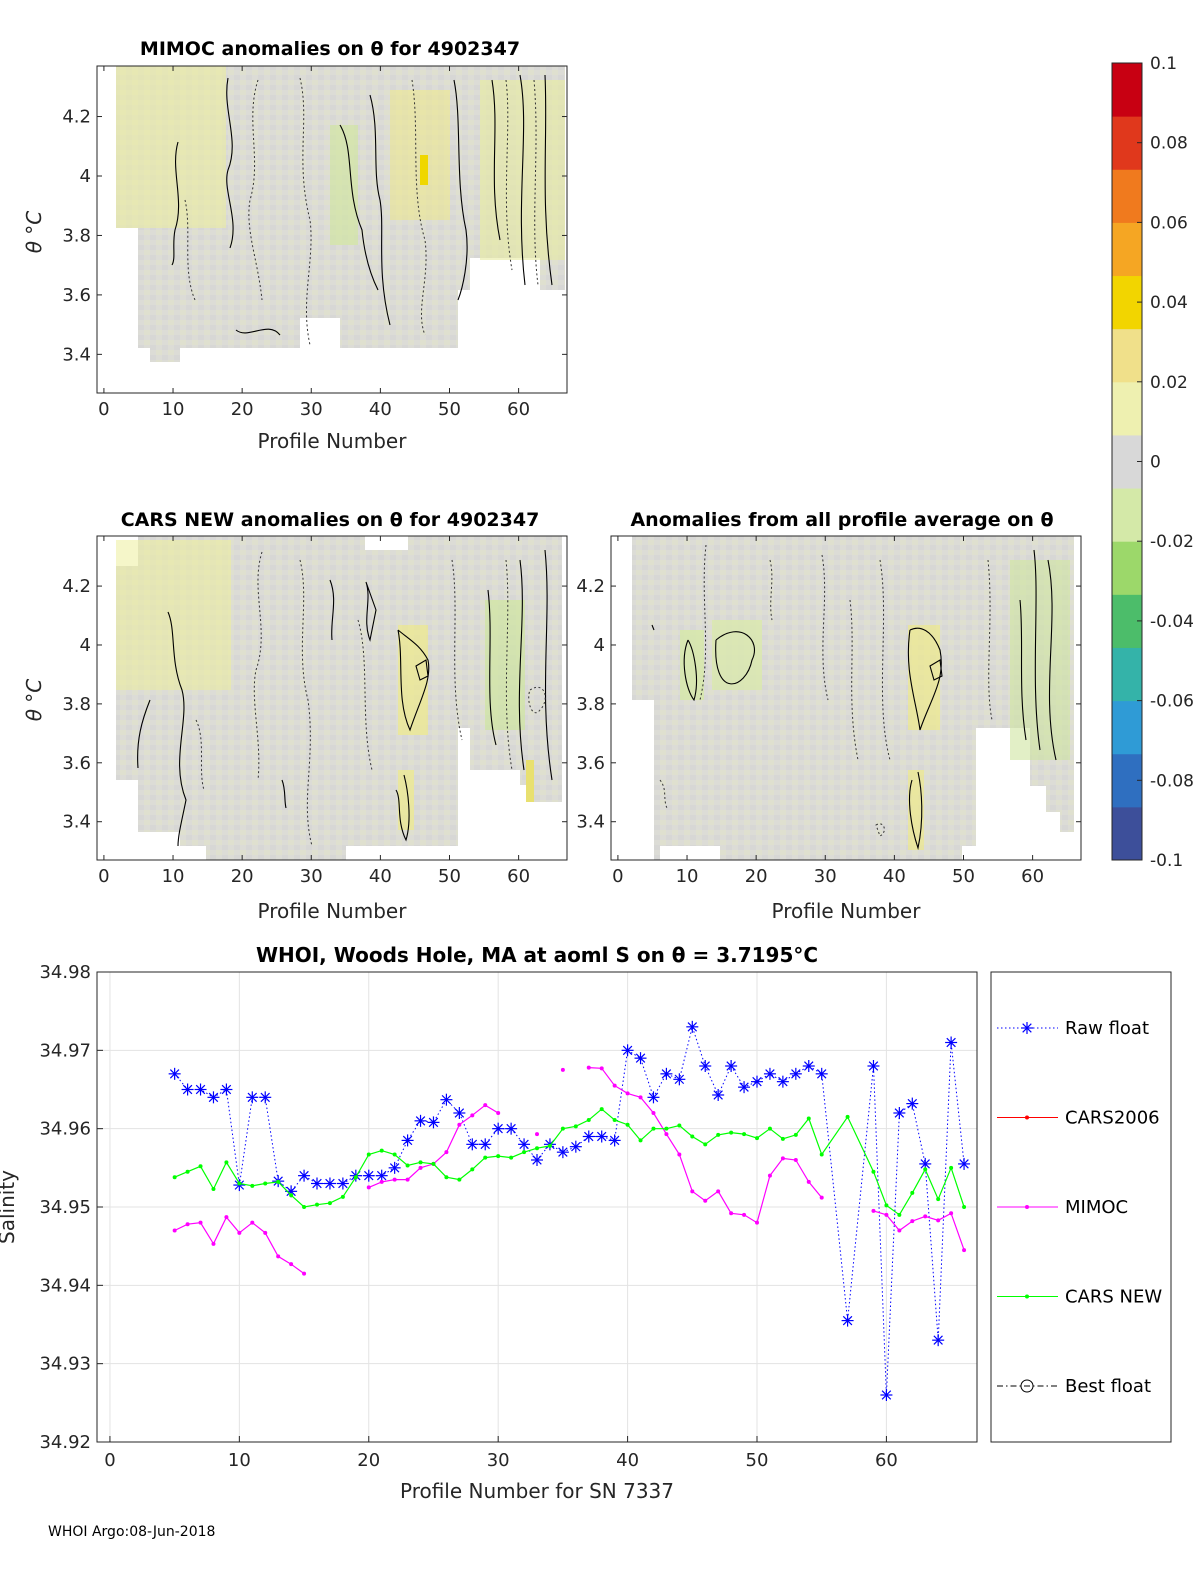 The width and height of the screenshot is (1200, 1575). I want to click on y-tick-label: 3.8, so click(590, 704).